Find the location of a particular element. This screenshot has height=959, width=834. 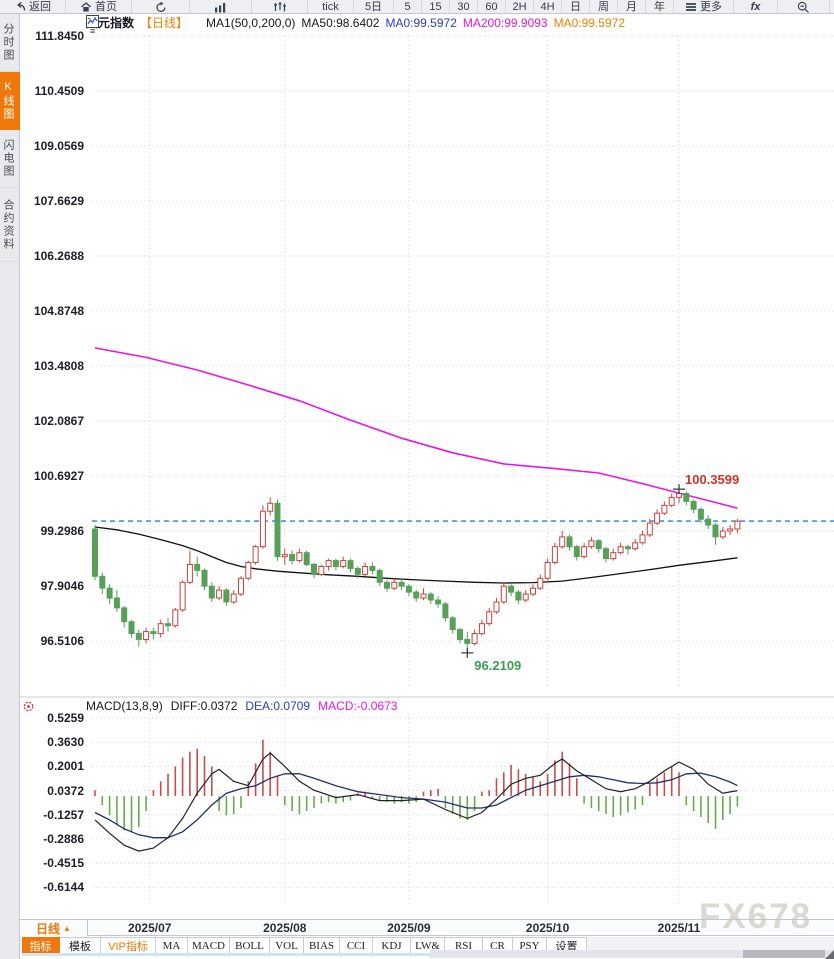

toolbar-button-period-5d: 5日 is located at coordinates (374, 7).